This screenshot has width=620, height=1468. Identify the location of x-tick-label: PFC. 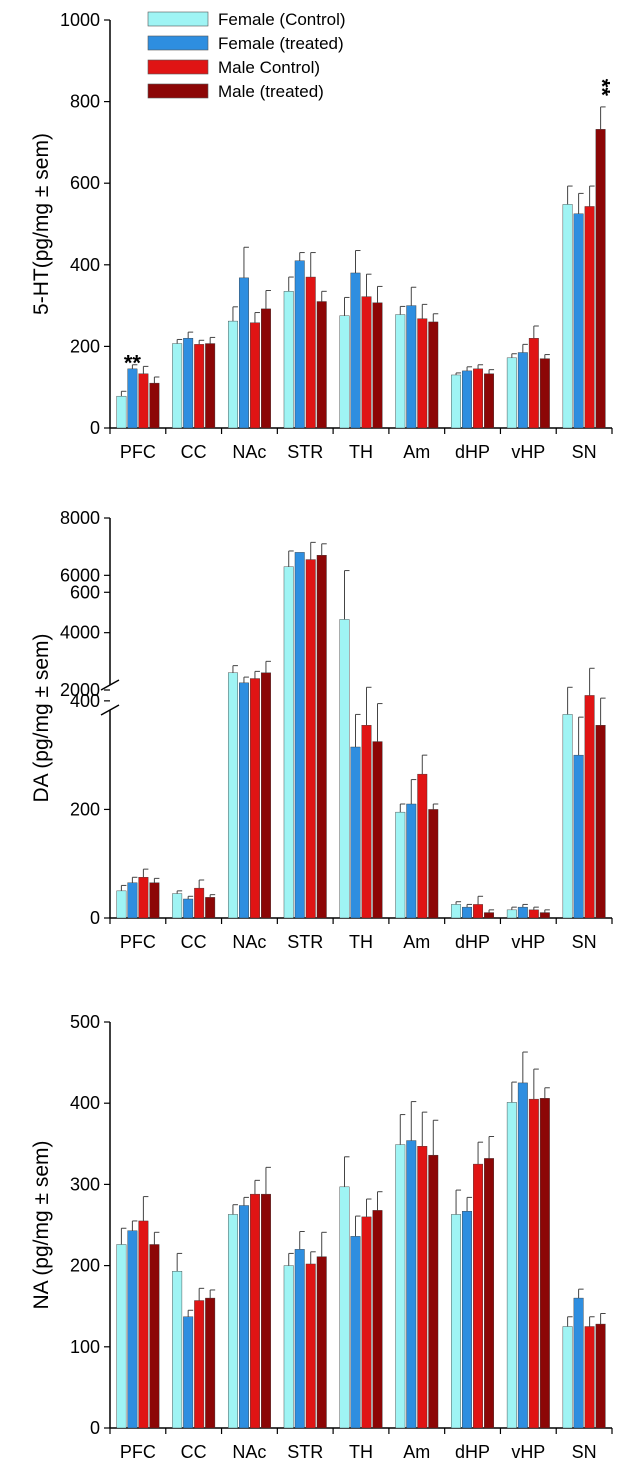
(138, 942).